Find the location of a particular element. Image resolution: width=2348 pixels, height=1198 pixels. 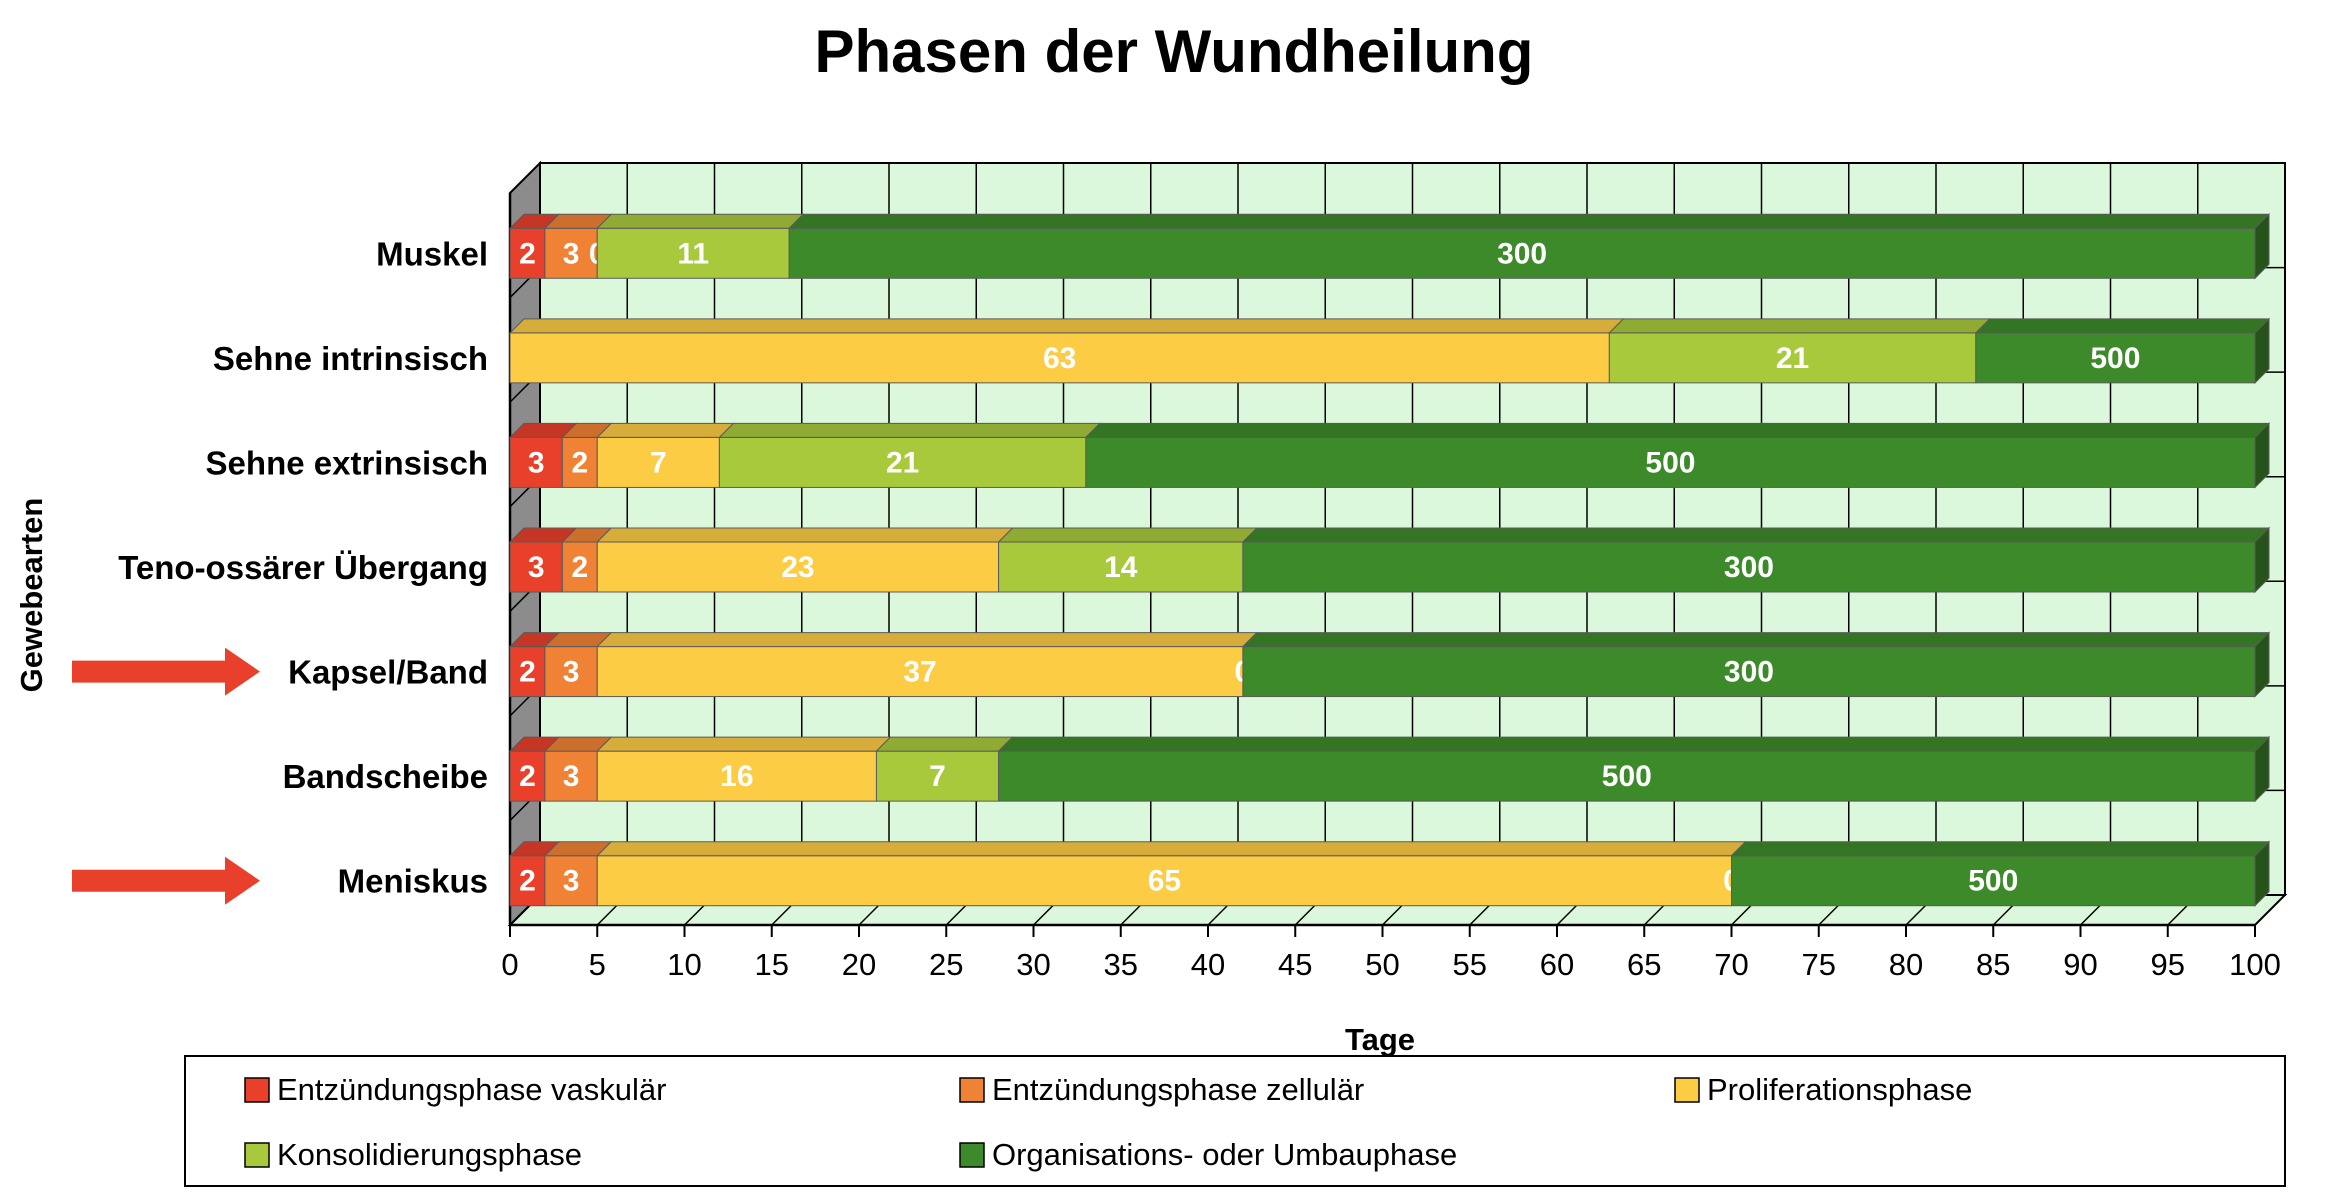

x-tick-label: 30 is located at coordinates (1033, 964).